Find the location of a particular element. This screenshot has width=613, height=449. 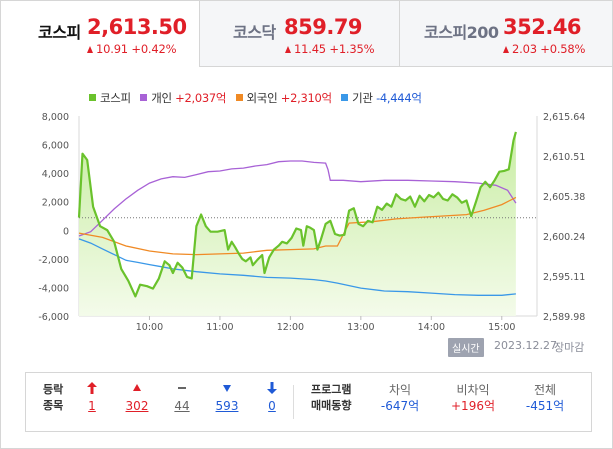

y-right-tick-label: 2,610.51 is located at coordinates (564, 157).